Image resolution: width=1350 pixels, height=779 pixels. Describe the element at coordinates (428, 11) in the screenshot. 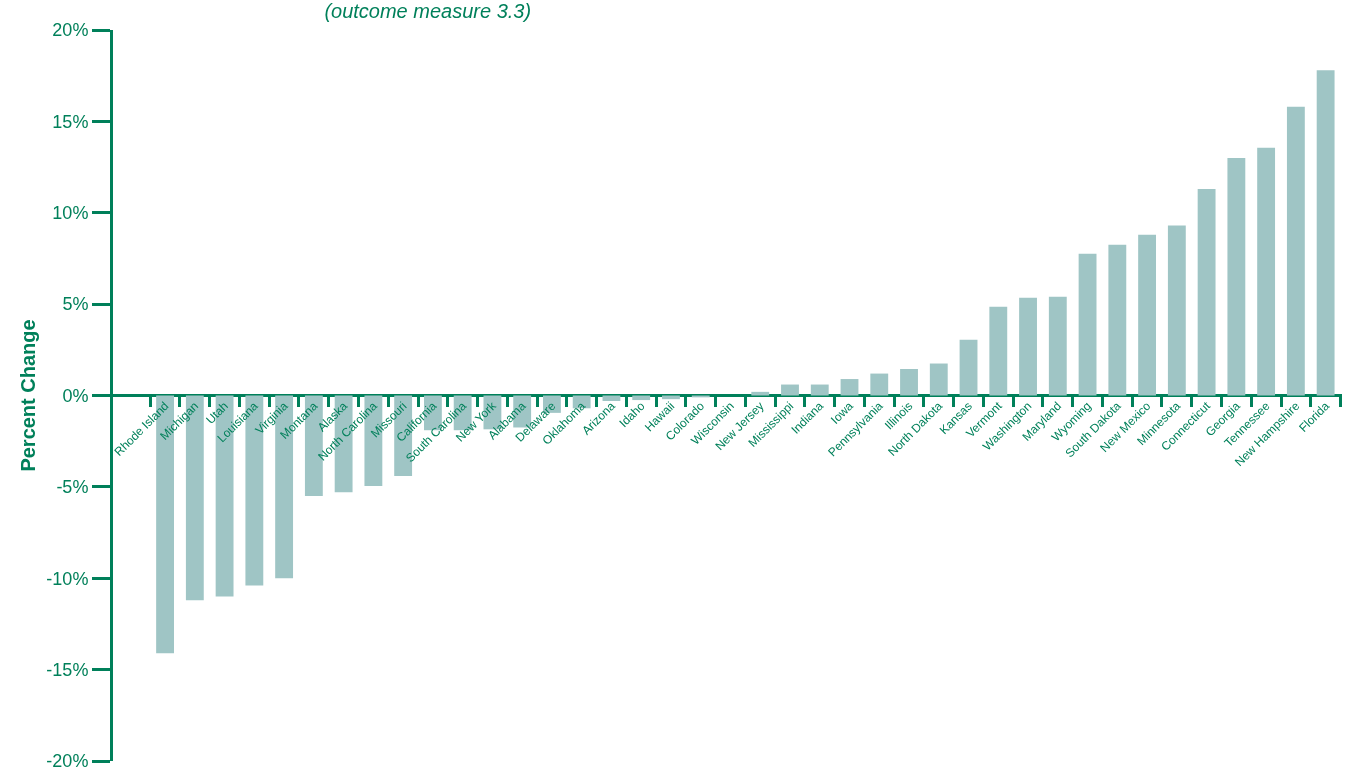

I see `chart-title: (outcome measure 3.3)` at that location.